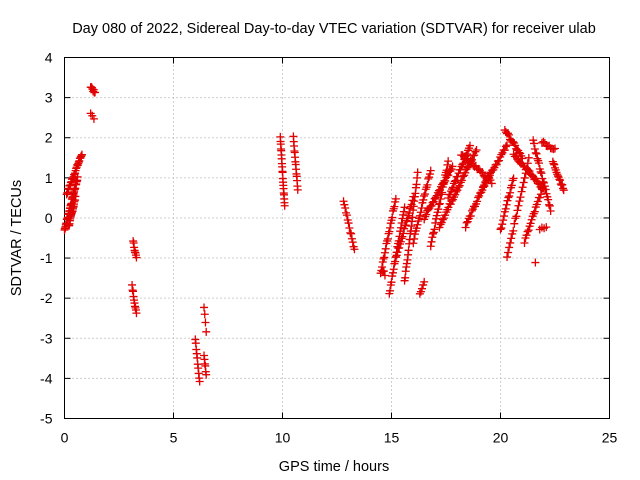 The width and height of the screenshot is (640, 480). I want to click on y-tick-label: -5, so click(46, 419).